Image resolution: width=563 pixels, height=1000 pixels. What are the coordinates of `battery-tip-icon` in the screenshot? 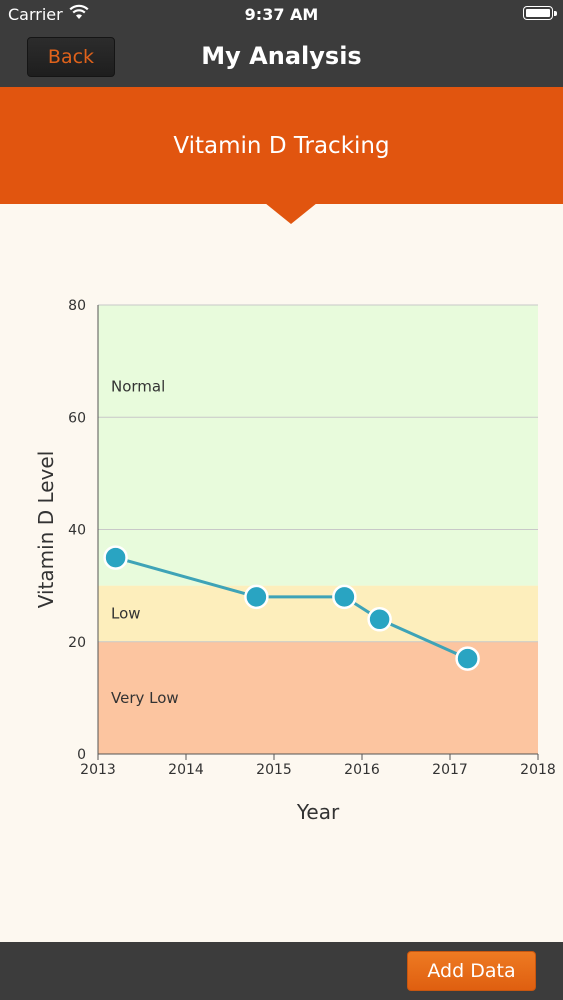 It's located at (555, 13).